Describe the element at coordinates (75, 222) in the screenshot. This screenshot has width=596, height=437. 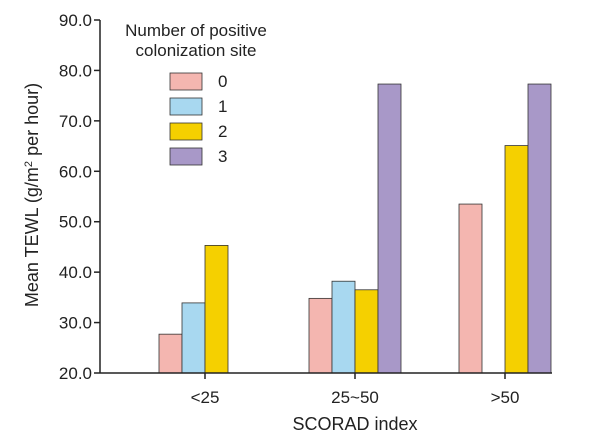
I see `y-tick-label: 50.0` at that location.